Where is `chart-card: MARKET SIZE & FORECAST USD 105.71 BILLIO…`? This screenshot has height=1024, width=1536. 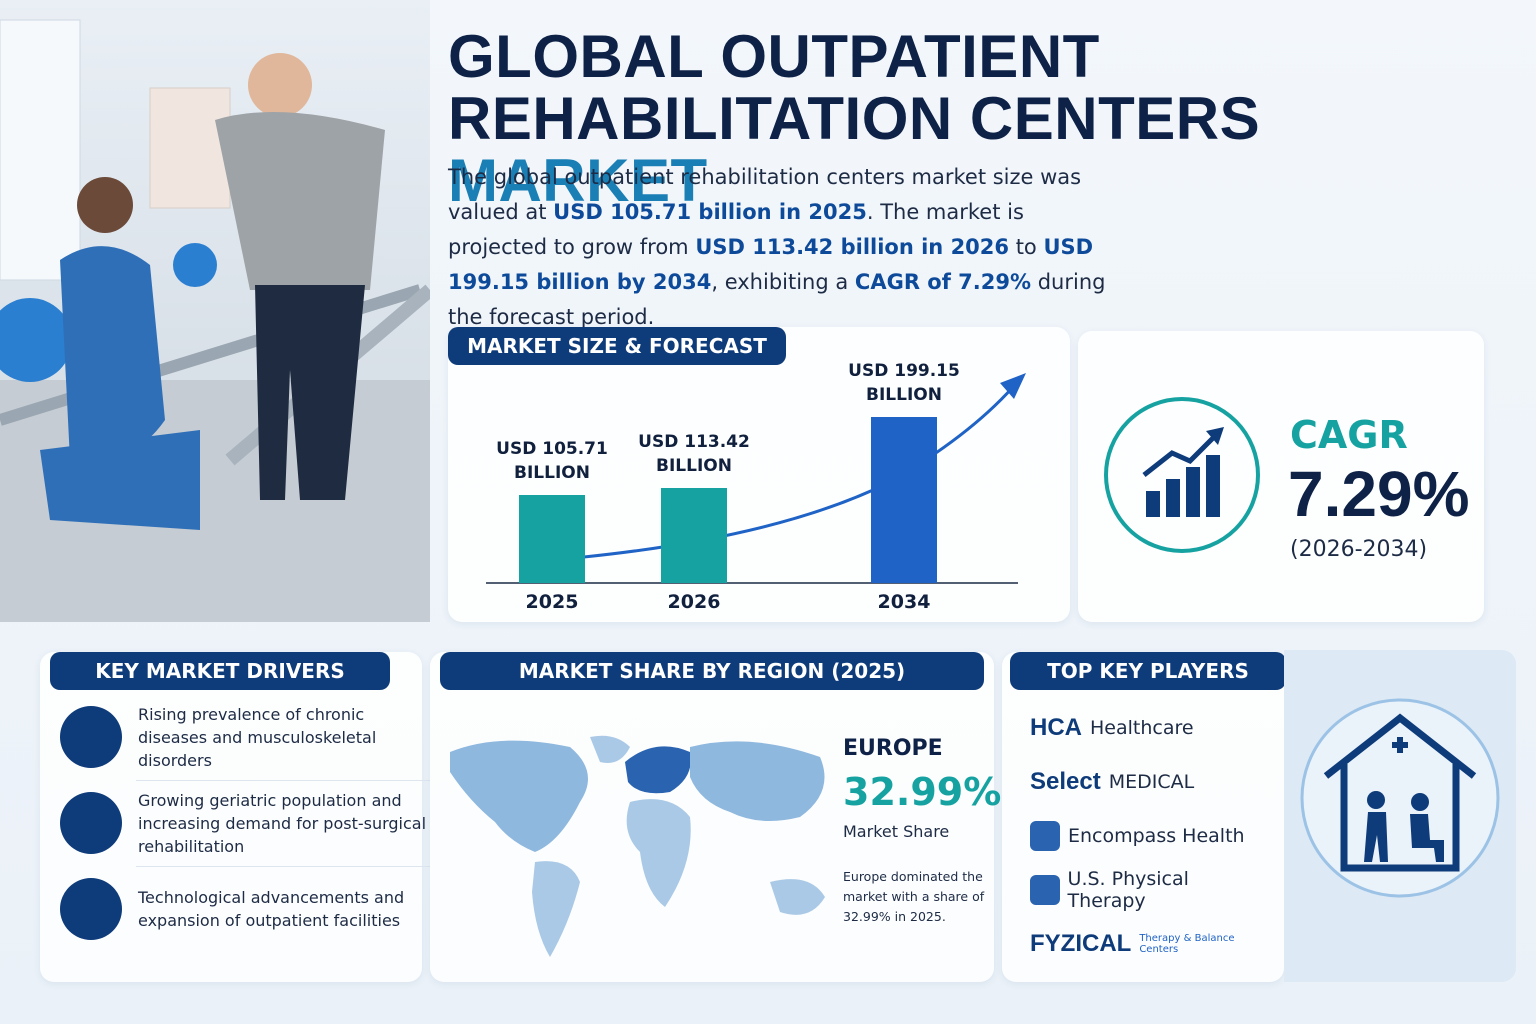
chart-card: MARKET SIZE & FORECAST USD 105.71 BILLIO… is located at coordinates (759, 474).